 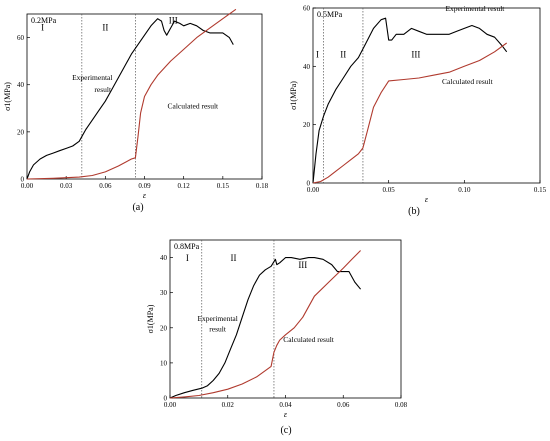 What do you see at coordinates (464, 190) in the screenshot?
I see `x-tick-label: 0.10` at bounding box center [464, 190].